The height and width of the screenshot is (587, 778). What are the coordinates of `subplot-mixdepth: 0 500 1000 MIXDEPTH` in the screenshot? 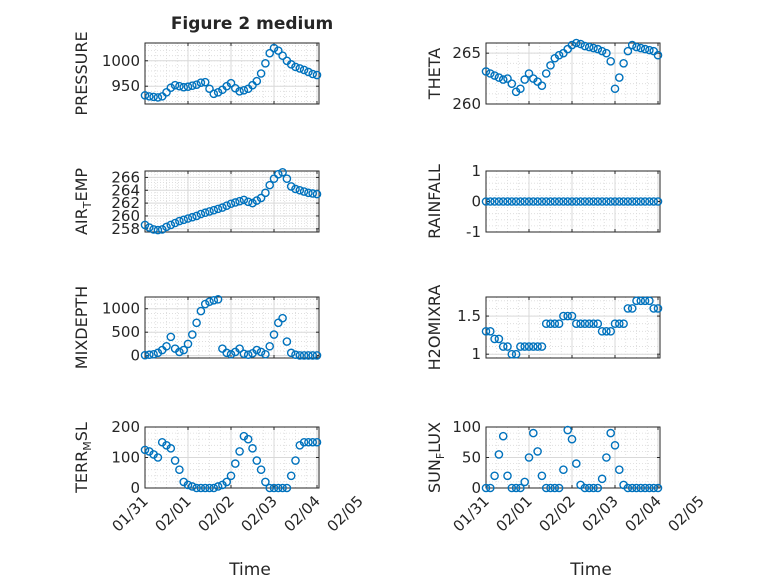 It's located at (197, 327).